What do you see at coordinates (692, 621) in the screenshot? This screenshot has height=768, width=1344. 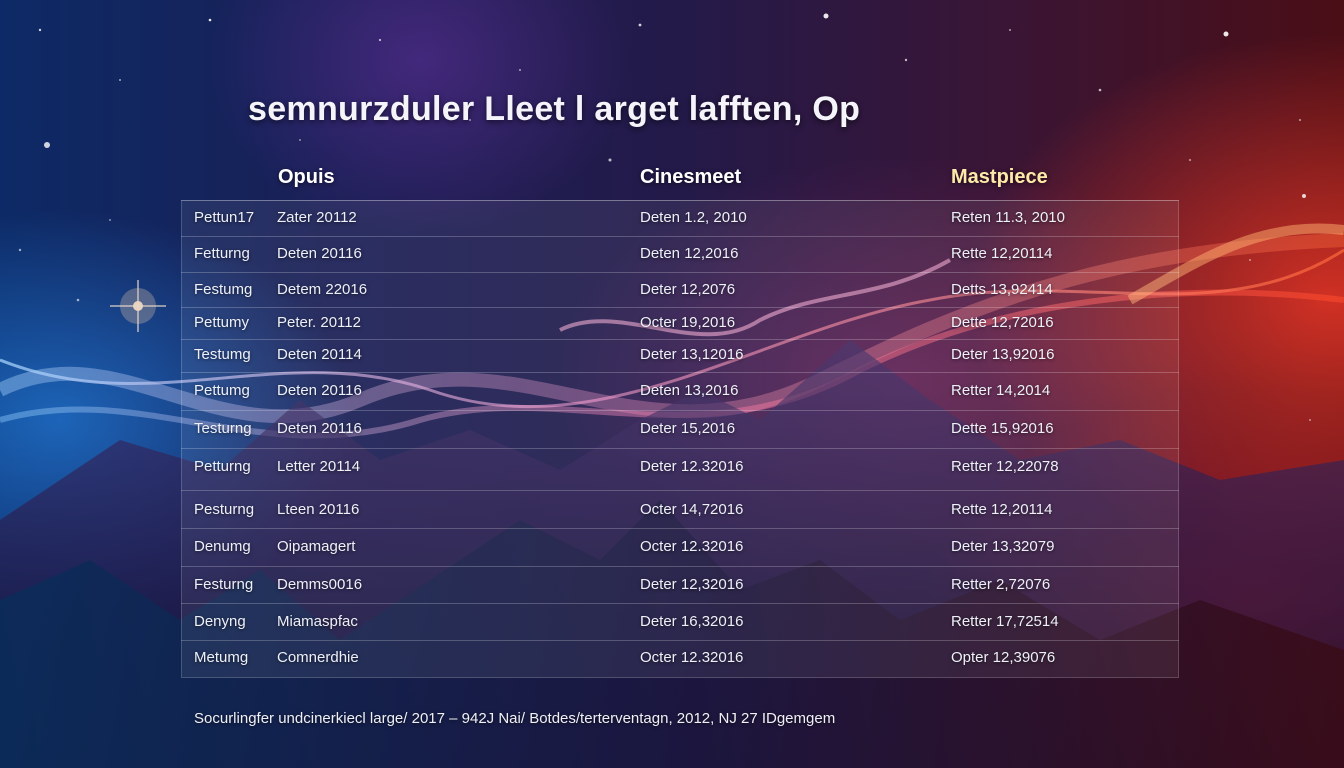 I see `cell-cinesmeet: Deter 16,32016` at bounding box center [692, 621].